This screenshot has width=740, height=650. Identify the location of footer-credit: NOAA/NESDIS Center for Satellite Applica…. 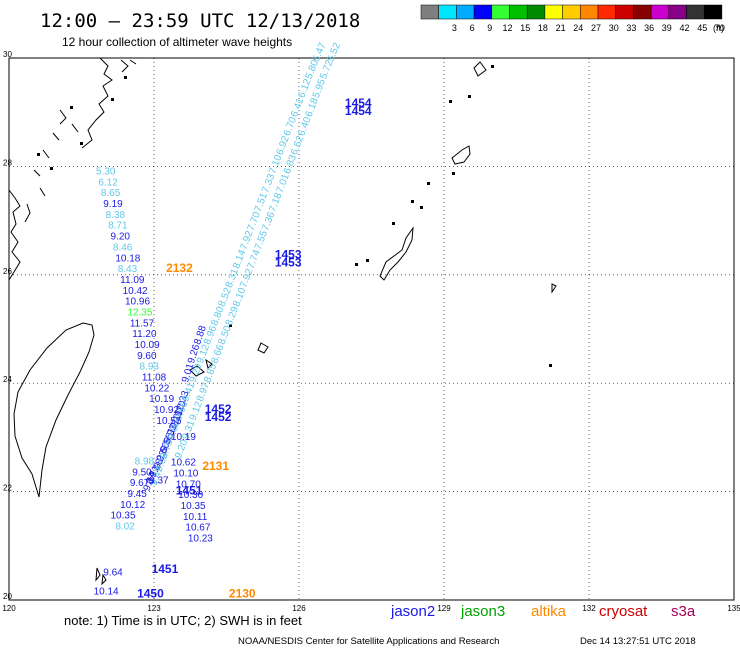
(368, 641).